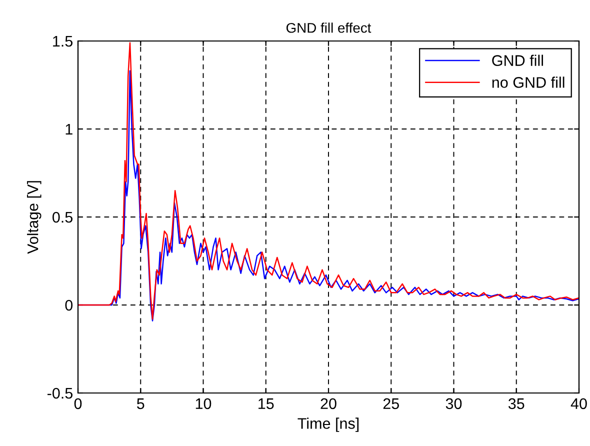  Describe the element at coordinates (266, 404) in the screenshot. I see `x-tick-label: 15` at that location.